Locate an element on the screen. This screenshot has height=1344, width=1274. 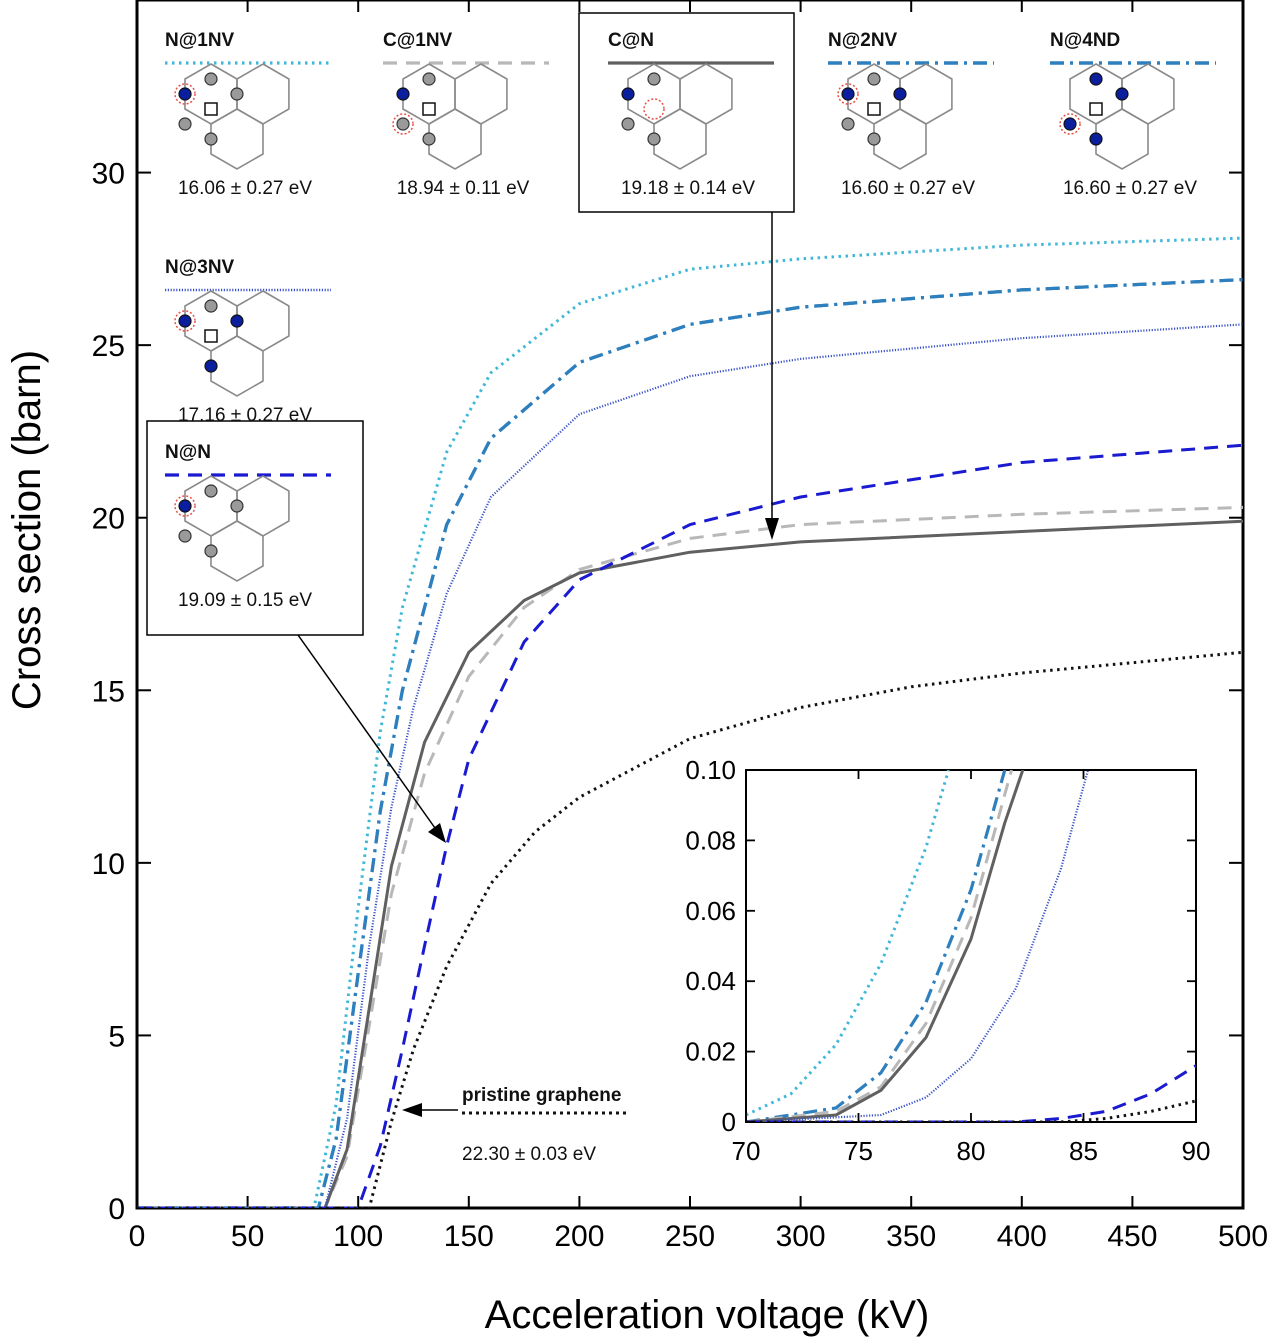
inset-curves is located at coordinates (971, 946).